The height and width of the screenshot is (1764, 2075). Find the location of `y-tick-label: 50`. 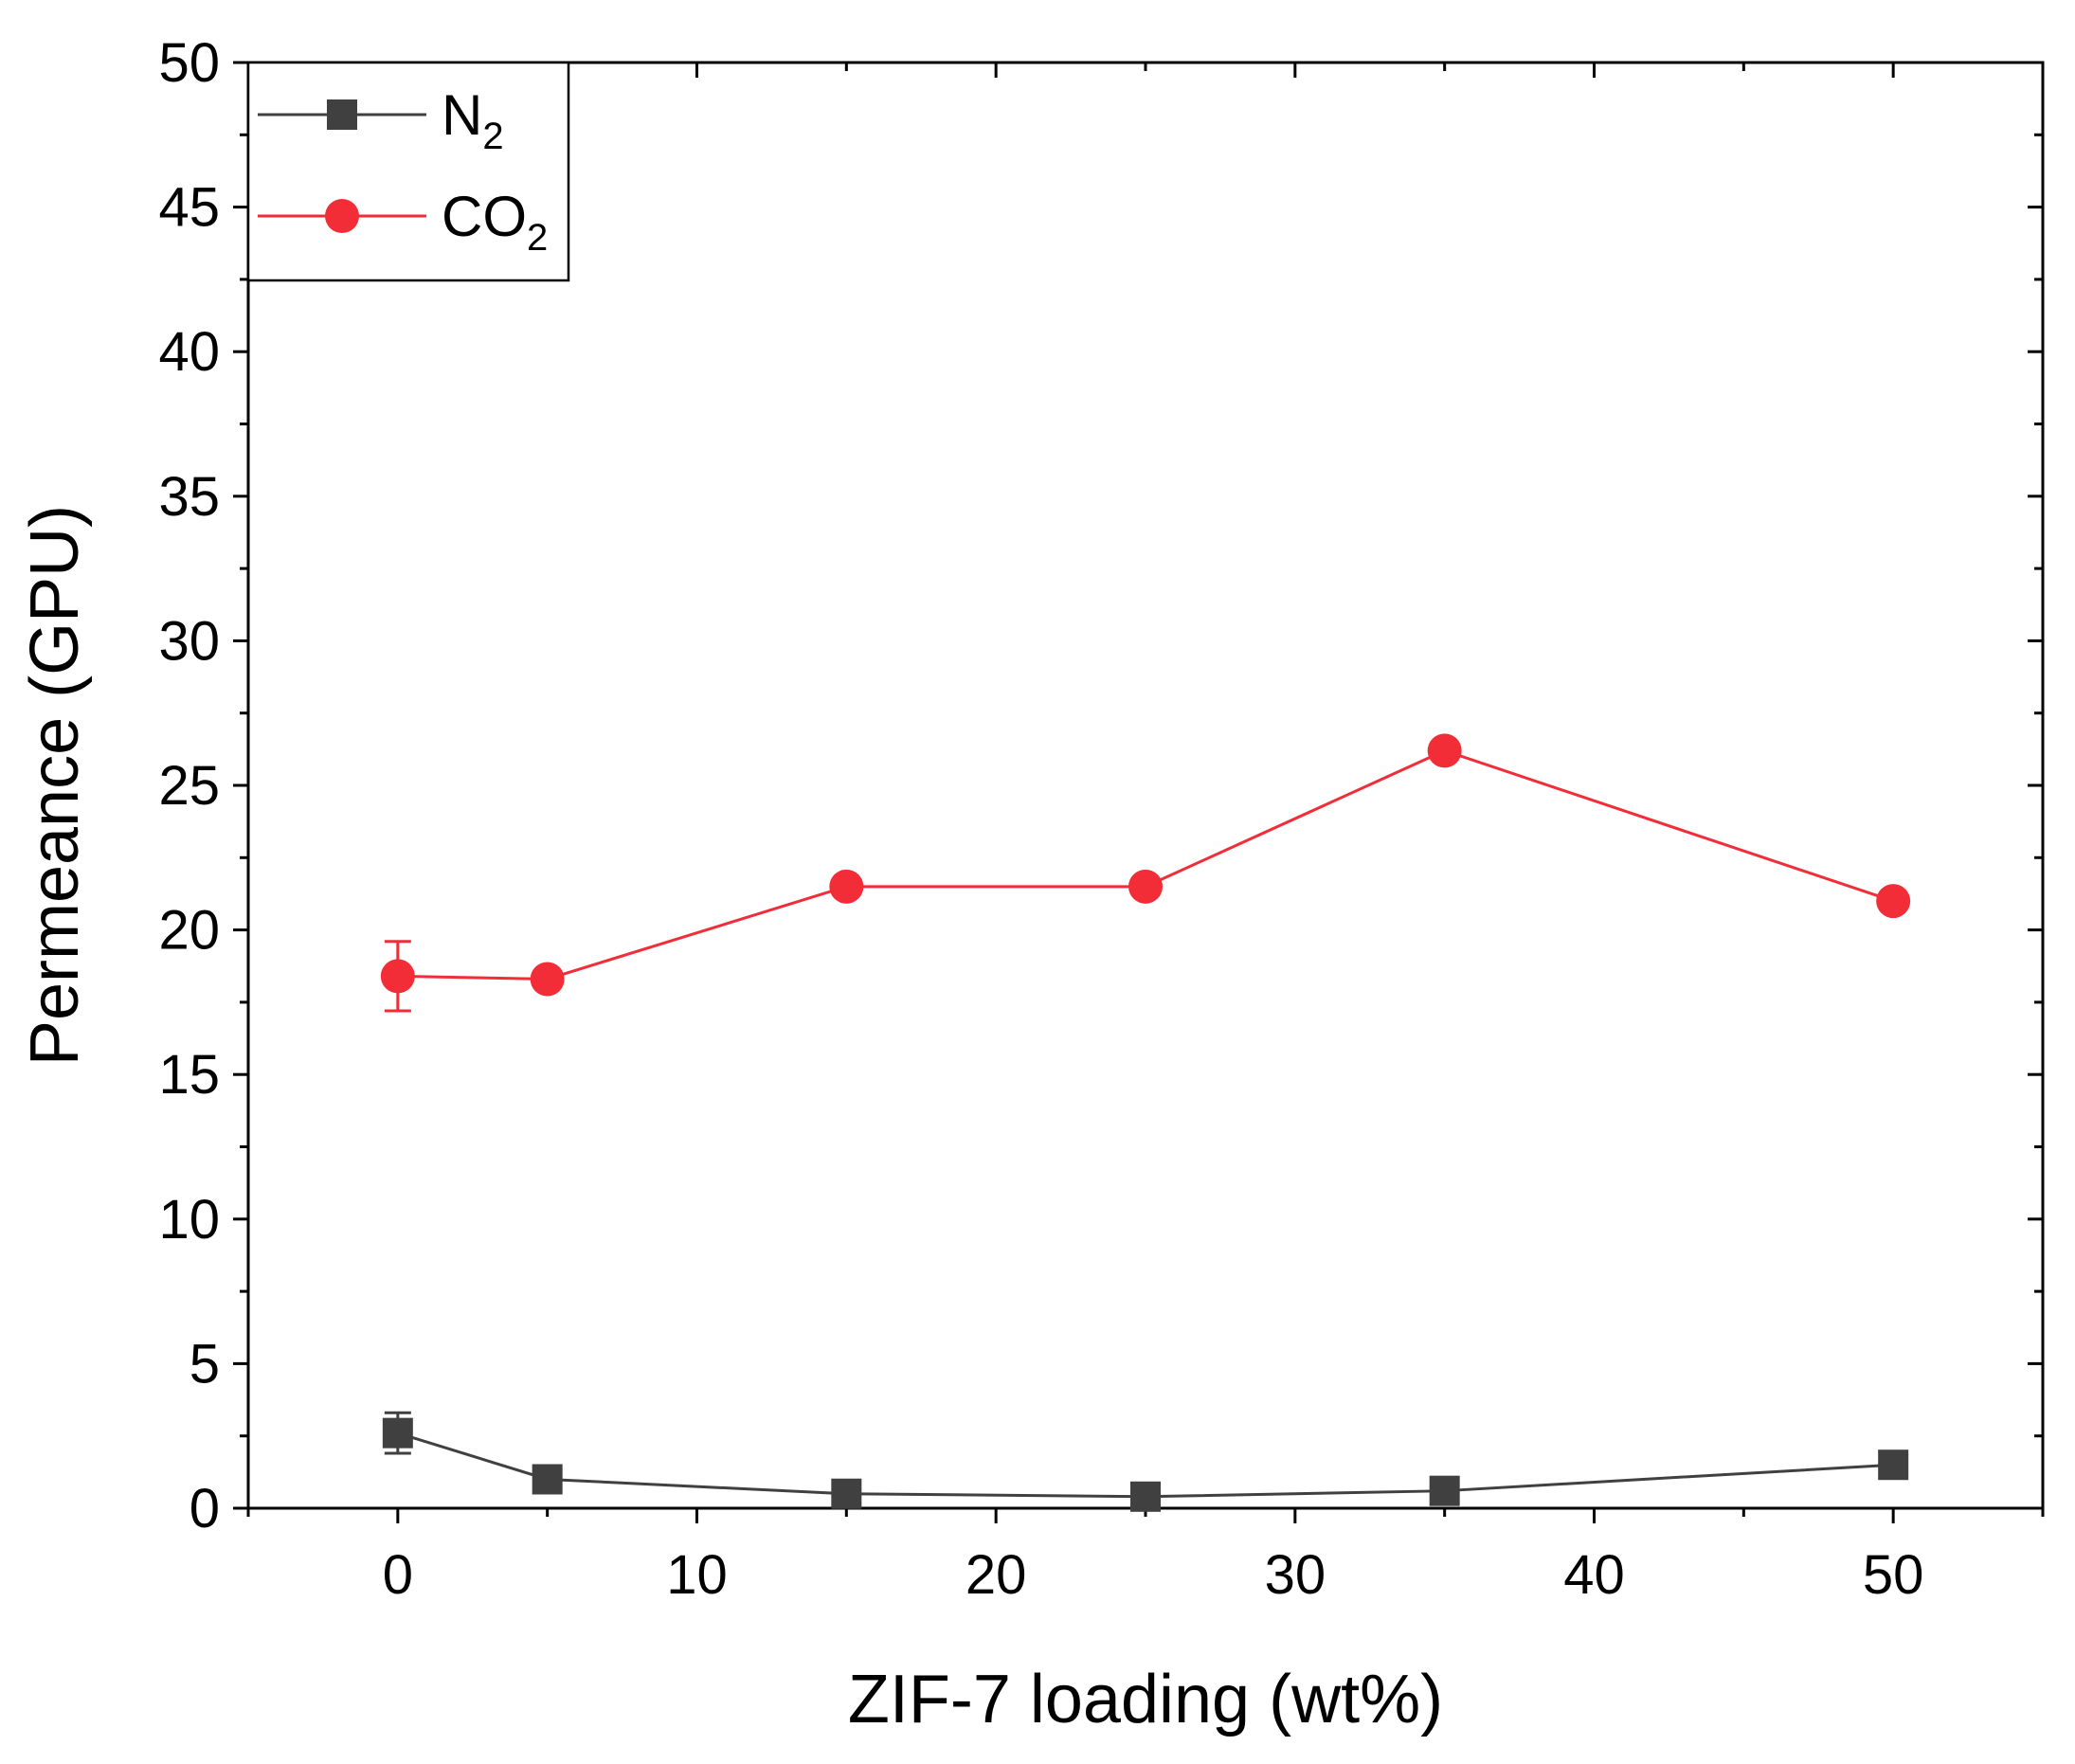

y-tick-label: 50 is located at coordinates (189, 63).